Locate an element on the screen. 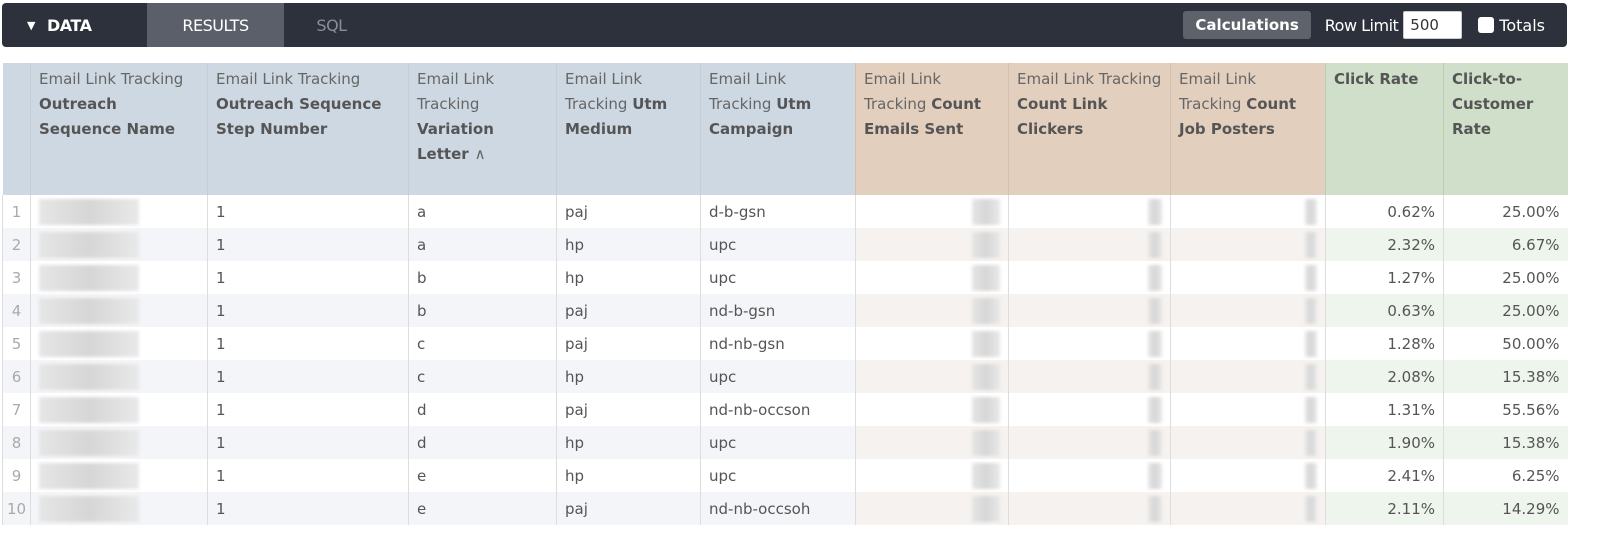 Image resolution: width=1600 pixels, height=533 pixels. table-row: 5 1 c paj nd-nb-gsn 1.28% 50.00% is located at coordinates (785, 343).